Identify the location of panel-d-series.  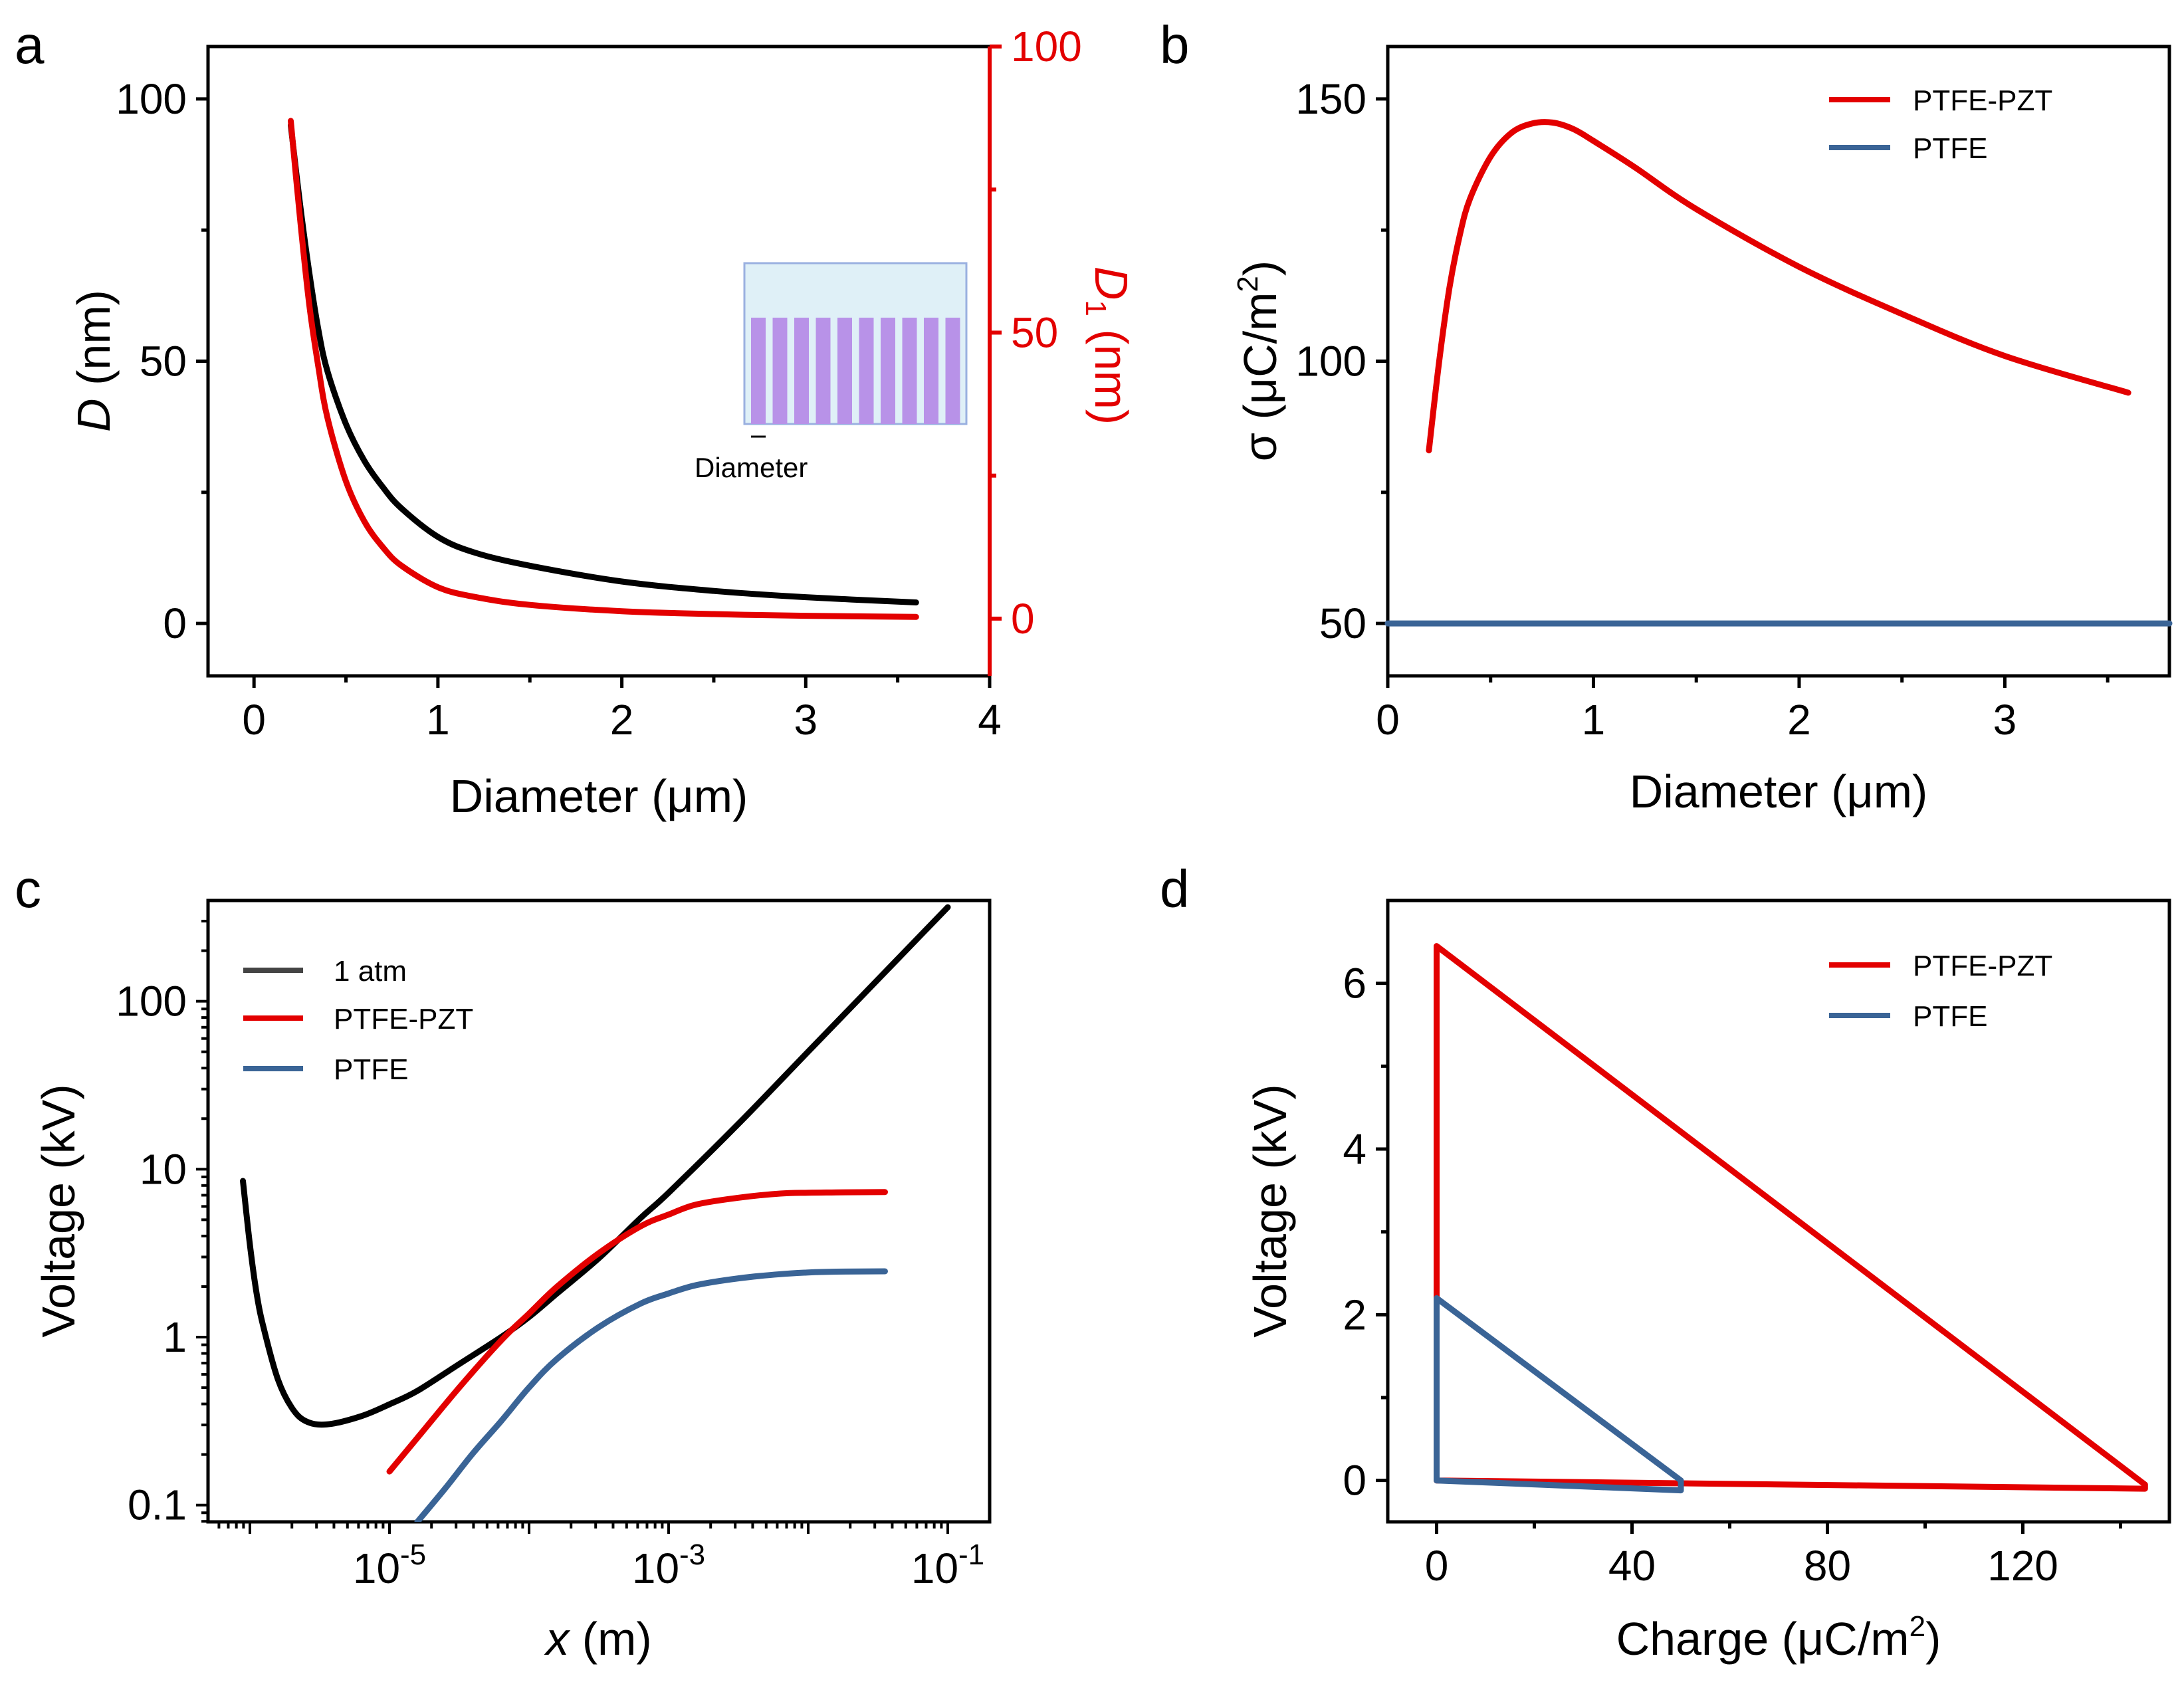
(1791, 1218).